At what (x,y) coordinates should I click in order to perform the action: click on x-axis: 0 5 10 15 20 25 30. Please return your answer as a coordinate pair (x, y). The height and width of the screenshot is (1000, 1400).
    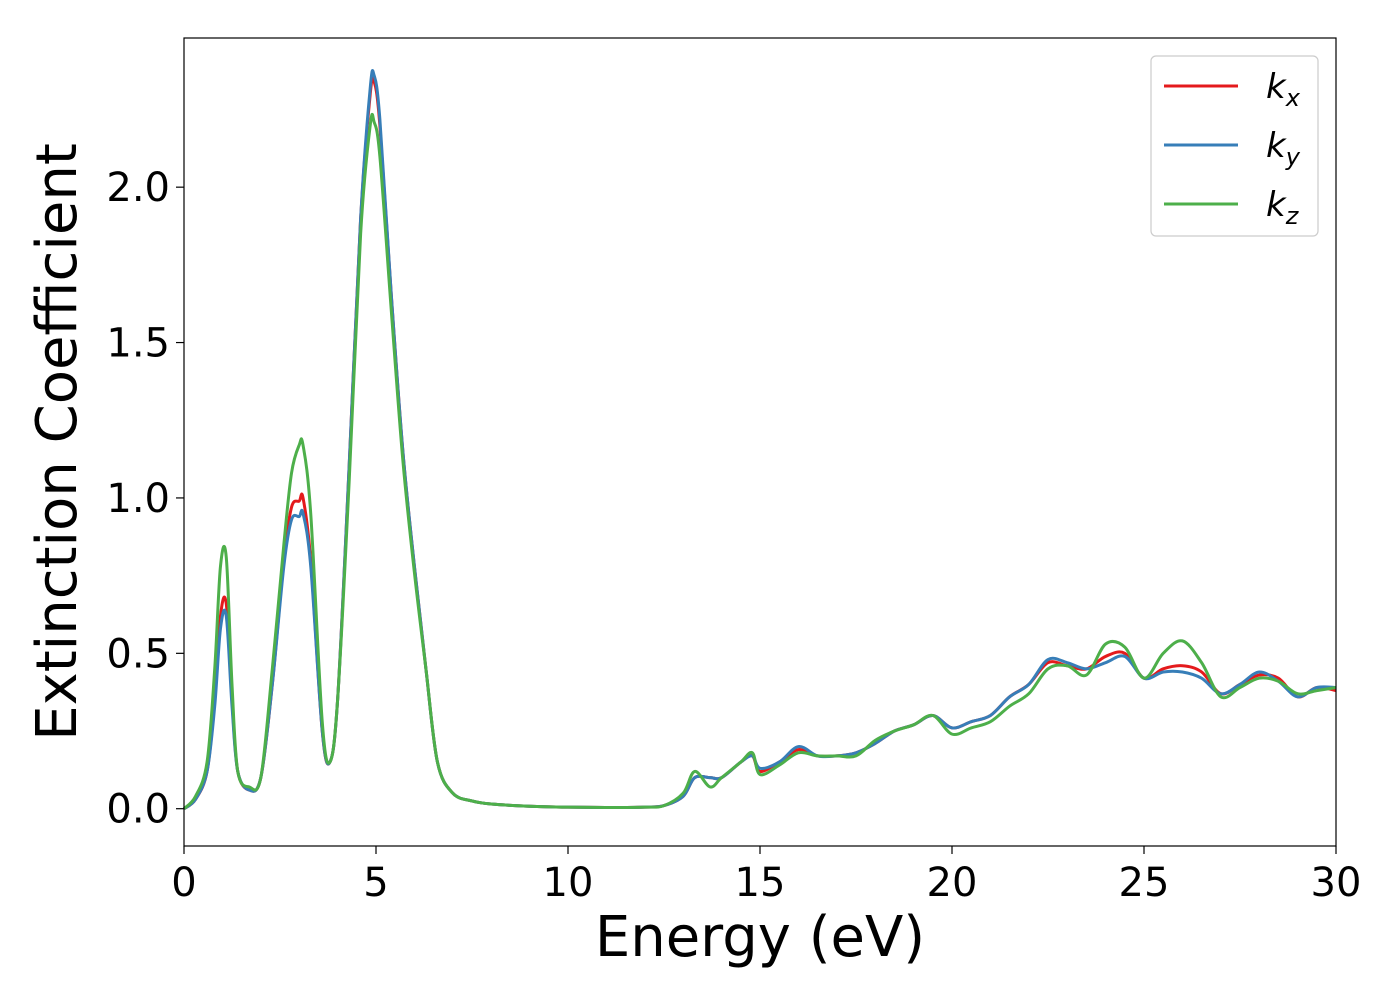
    Looking at the image, I should click on (766, 876).